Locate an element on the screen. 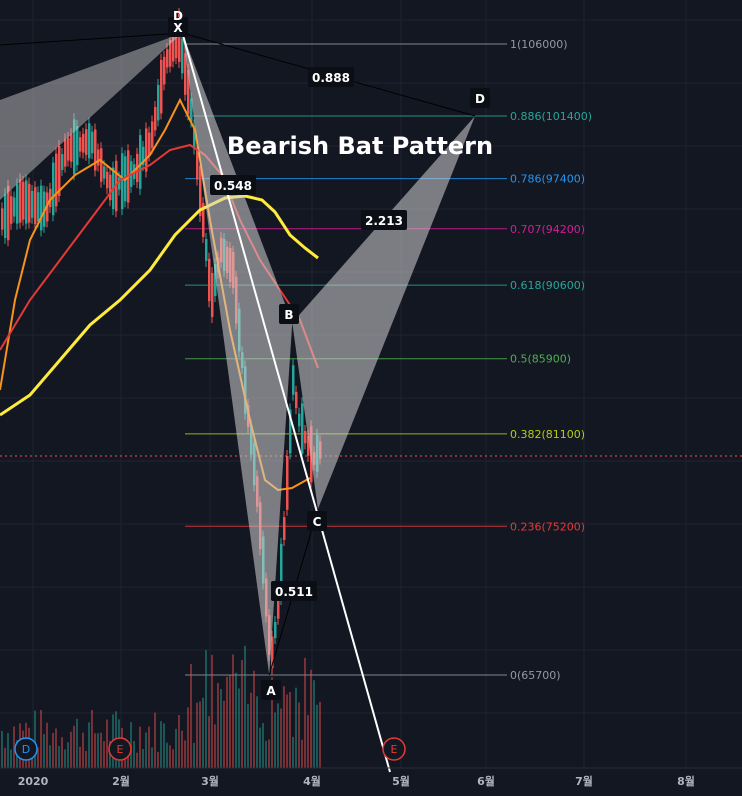 This screenshot has width=742, height=796. ratio-label: 2.213 is located at coordinates (384, 221).